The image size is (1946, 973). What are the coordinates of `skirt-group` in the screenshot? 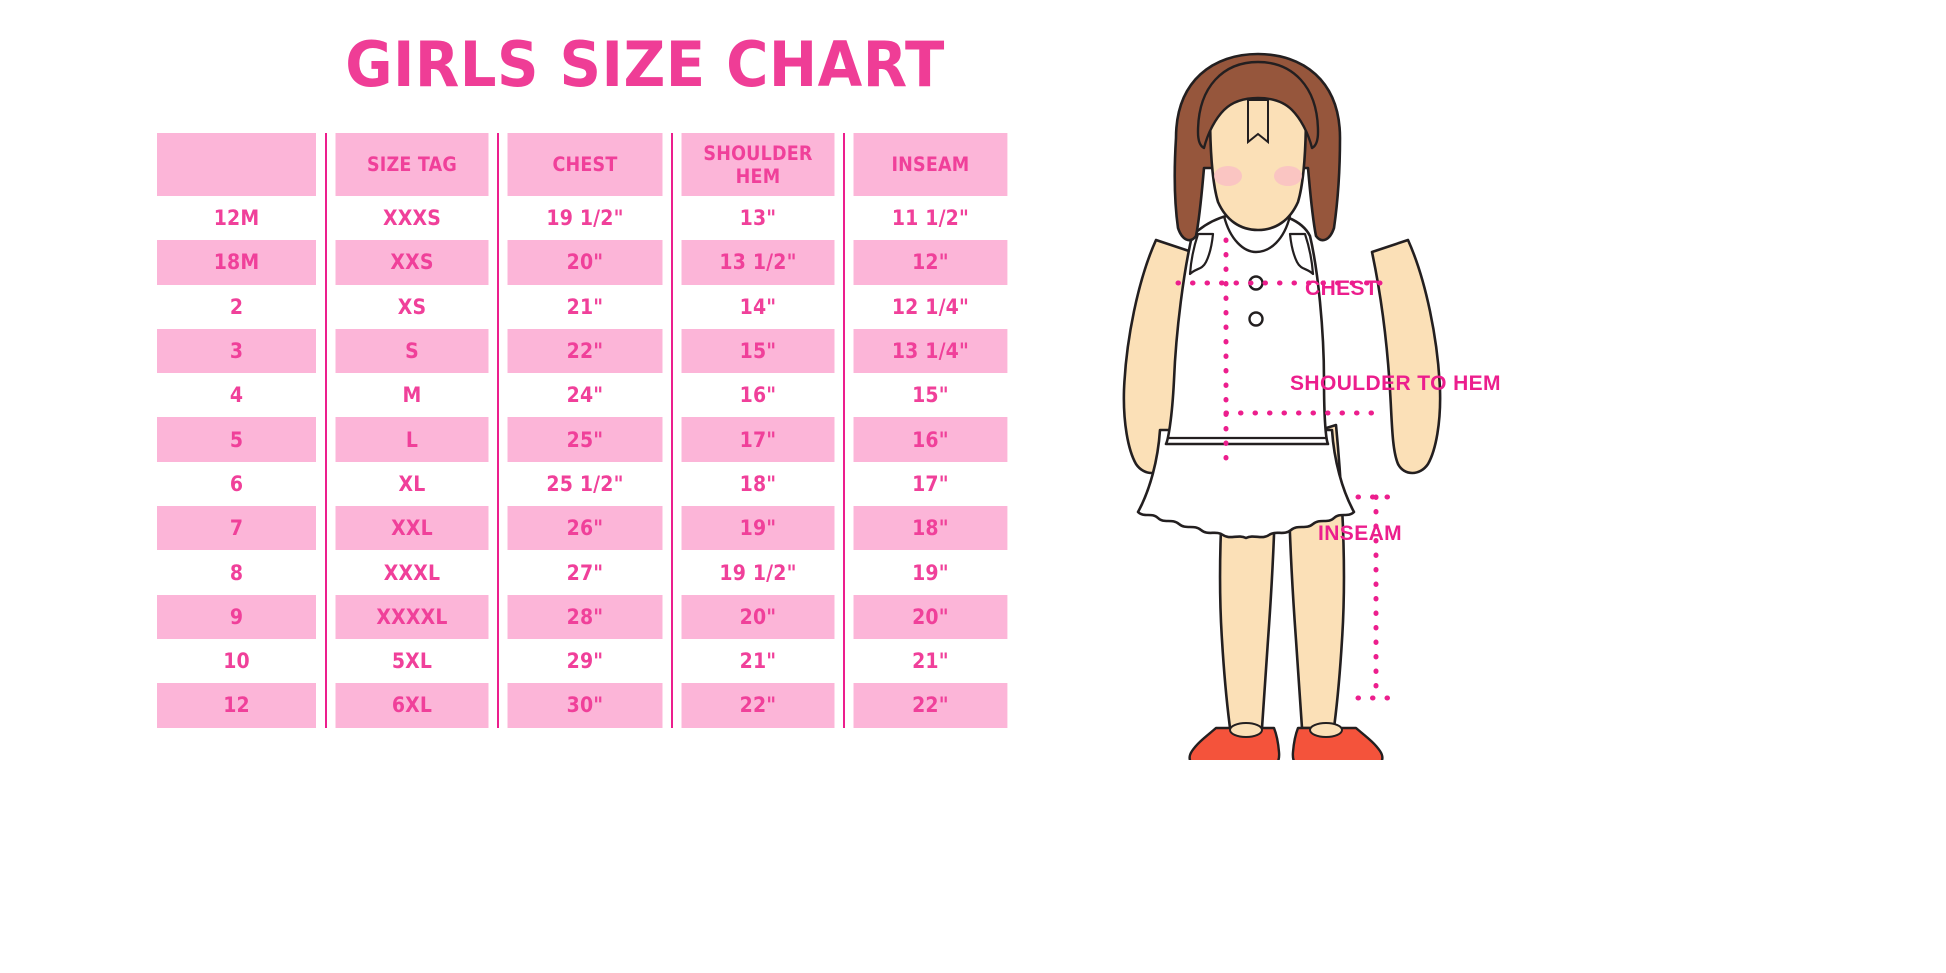 It's located at (1246, 484).